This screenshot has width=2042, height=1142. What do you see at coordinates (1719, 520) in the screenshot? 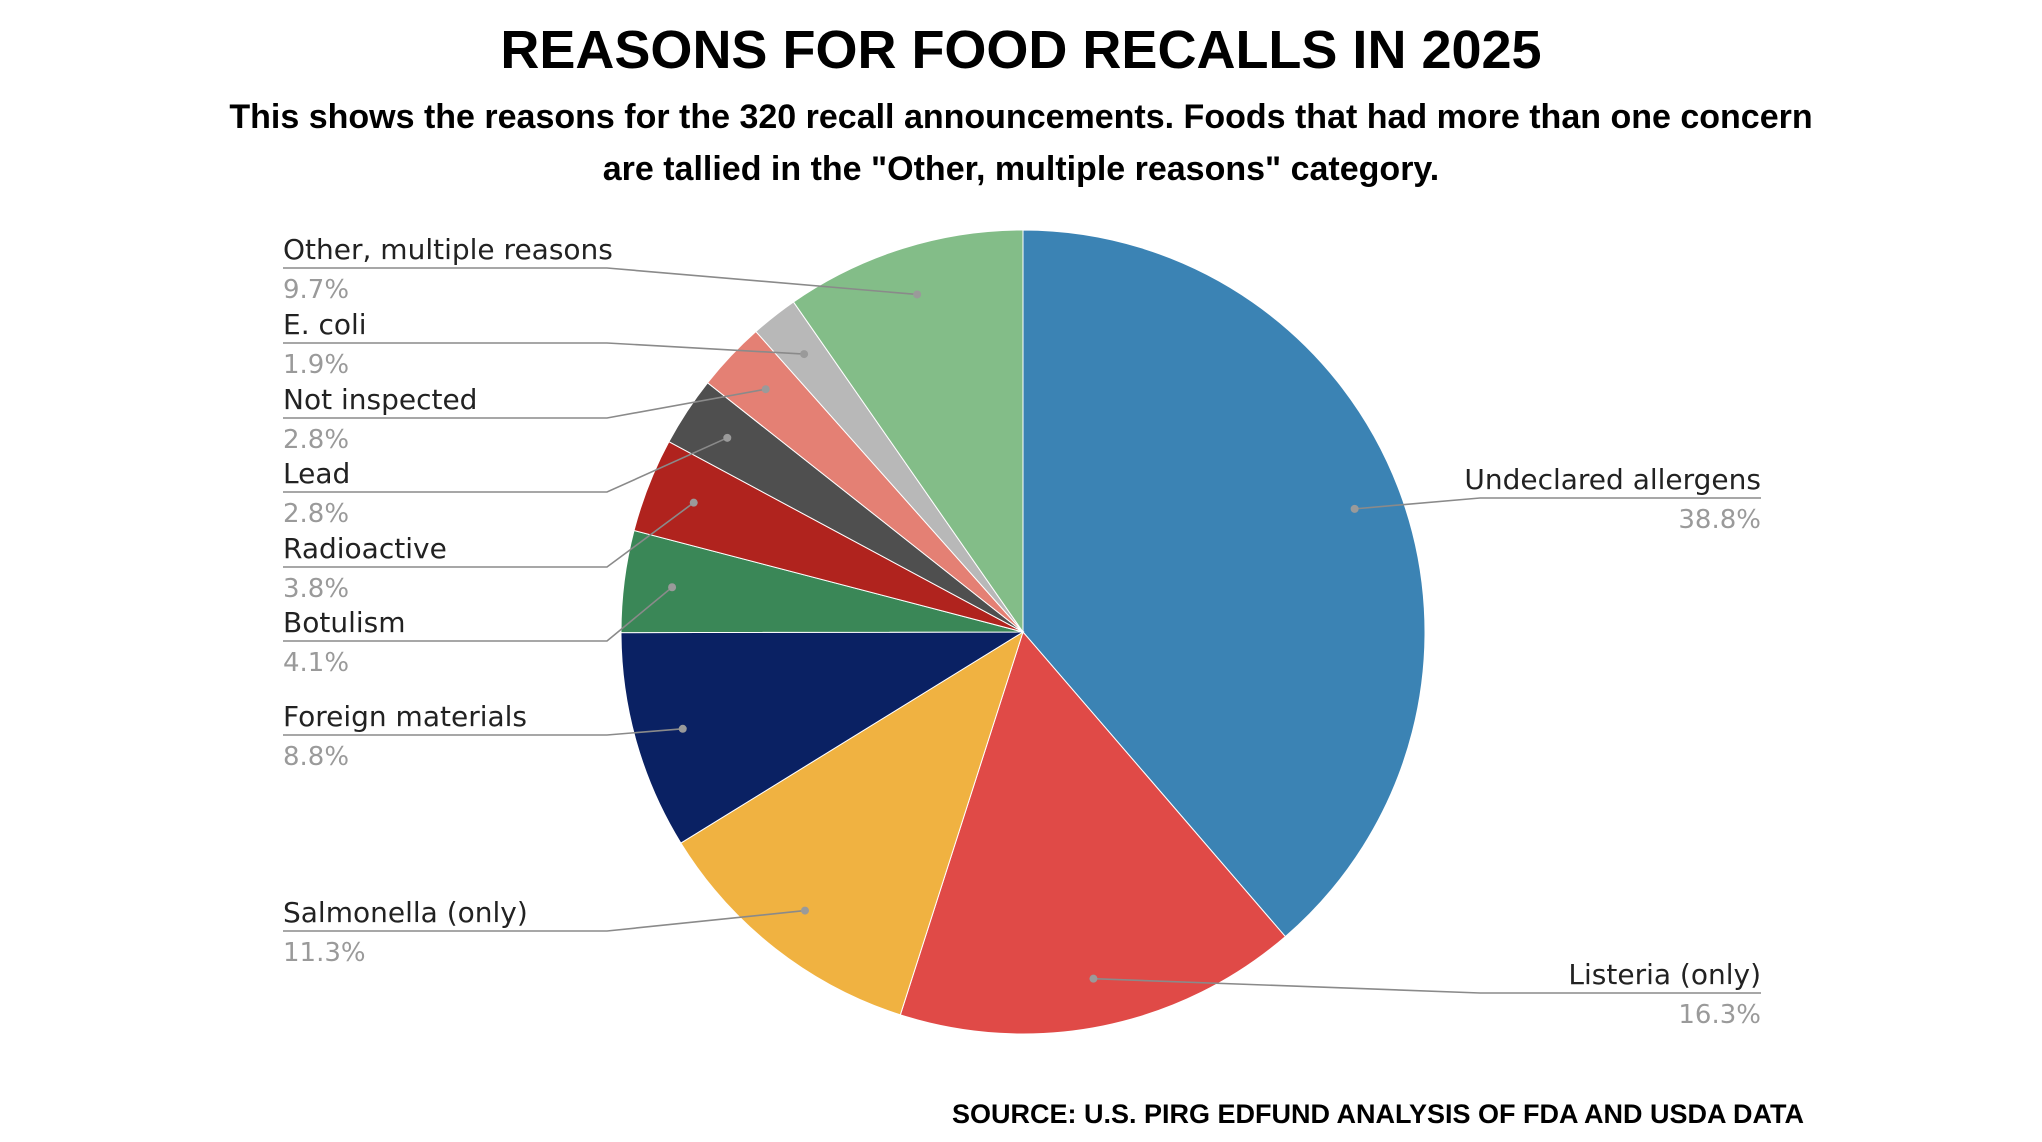
I see `slice-percent-label: 38.8%` at bounding box center [1719, 520].